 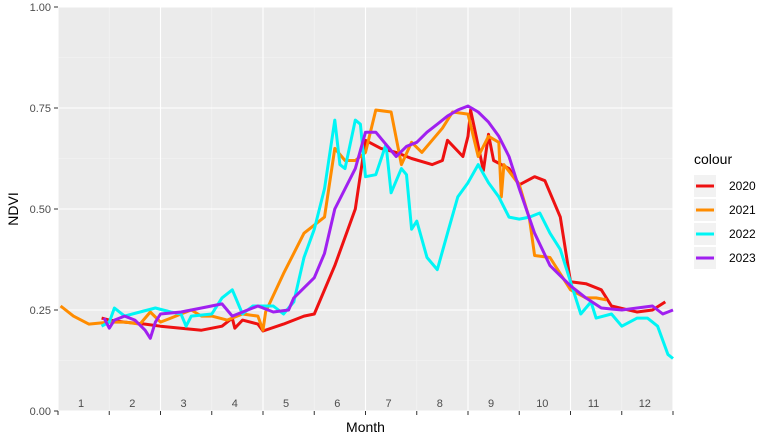 I want to click on month-label: 12, so click(x=645, y=404).